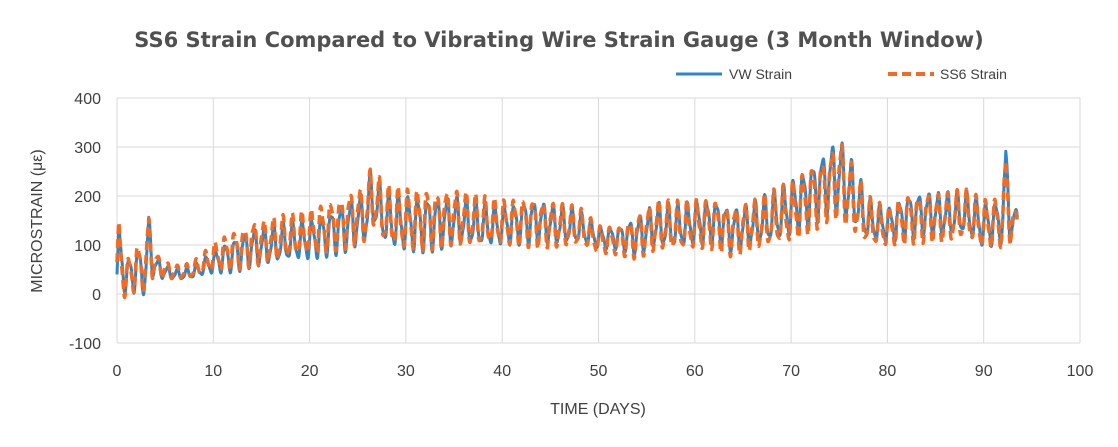 The width and height of the screenshot is (1118, 447). Describe the element at coordinates (791, 371) in the screenshot. I see `x-tick-label: 70` at that location.